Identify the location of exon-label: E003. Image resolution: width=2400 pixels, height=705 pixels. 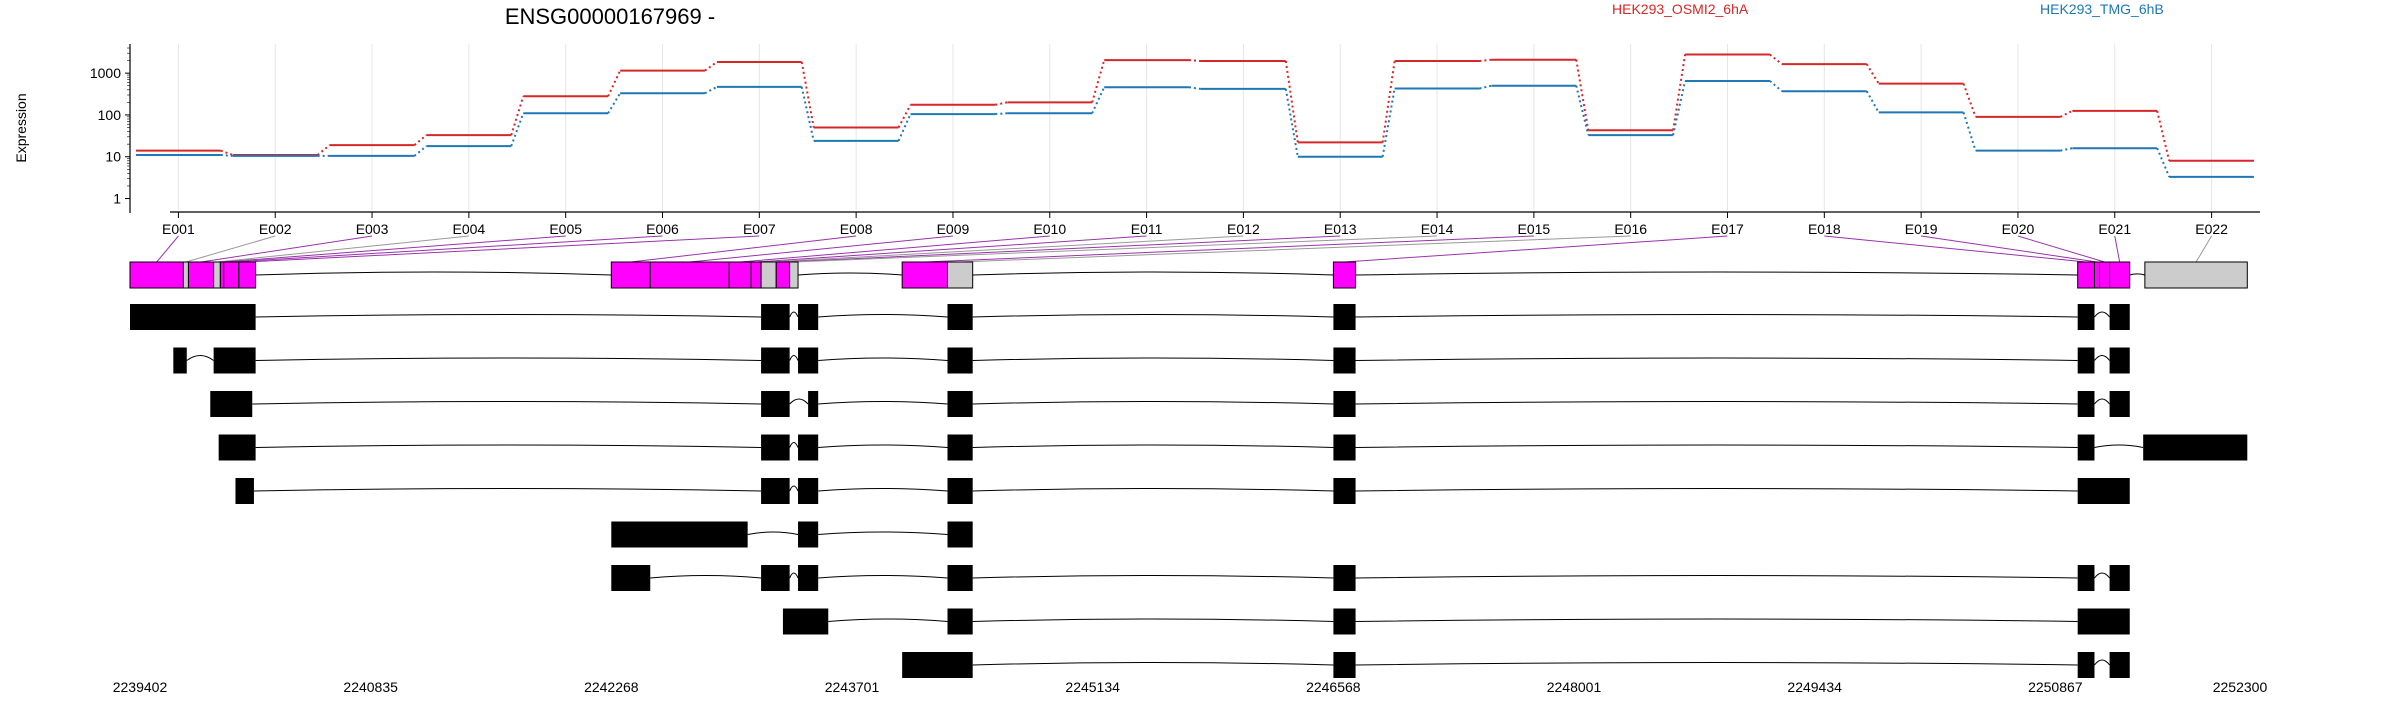
(372, 229).